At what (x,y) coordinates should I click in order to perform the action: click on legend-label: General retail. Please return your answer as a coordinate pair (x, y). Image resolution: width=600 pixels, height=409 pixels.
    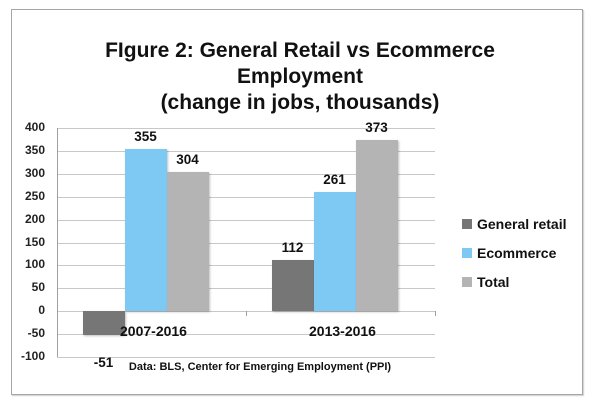
    Looking at the image, I should click on (522, 224).